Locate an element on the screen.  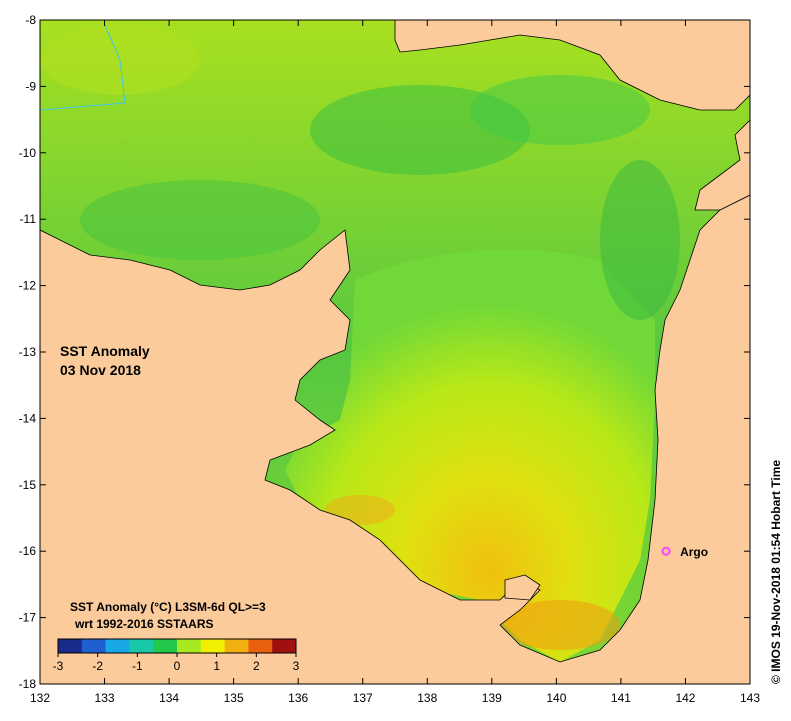
map-title: SST Anomaly is located at coordinates (105, 351).